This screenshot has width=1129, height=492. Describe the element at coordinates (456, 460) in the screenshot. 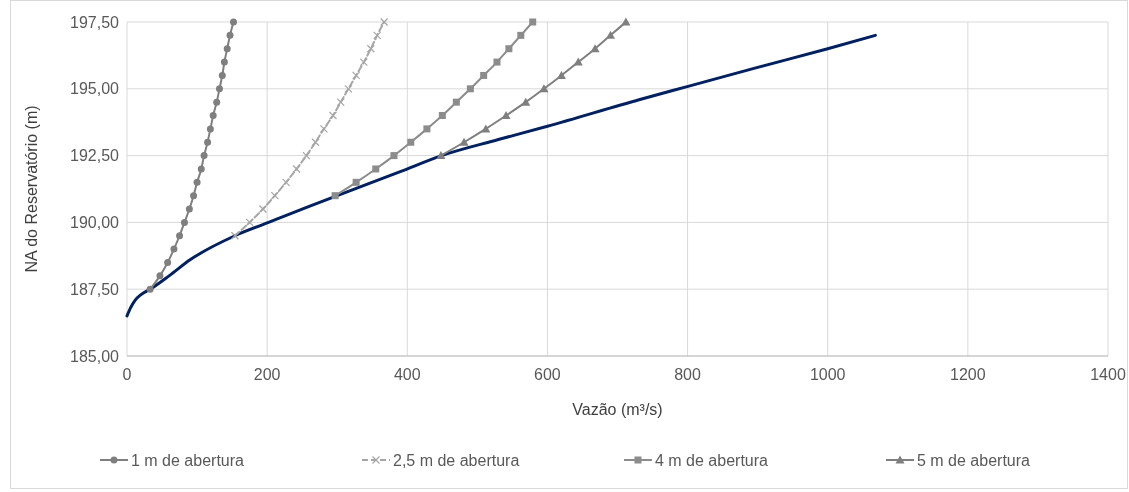

I see `legend-label: 2,5 m de abertura` at that location.